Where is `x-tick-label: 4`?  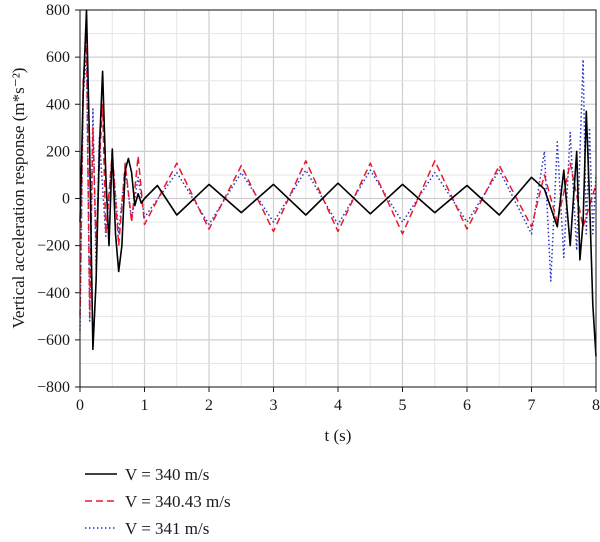 x-tick-label: 4 is located at coordinates (338, 405).